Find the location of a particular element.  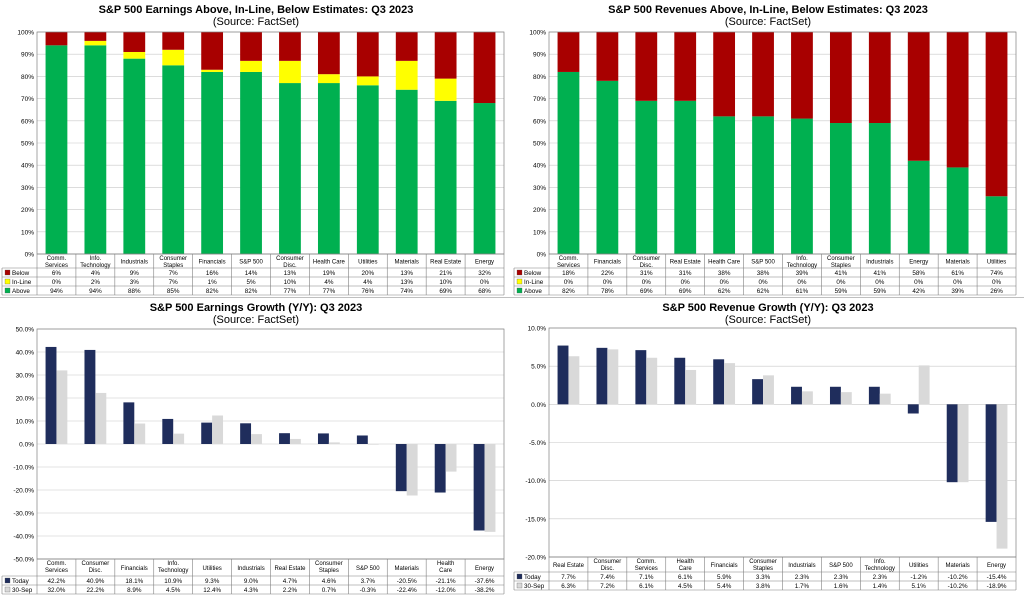

y-tick-label: 10% is located at coordinates (27, 232).